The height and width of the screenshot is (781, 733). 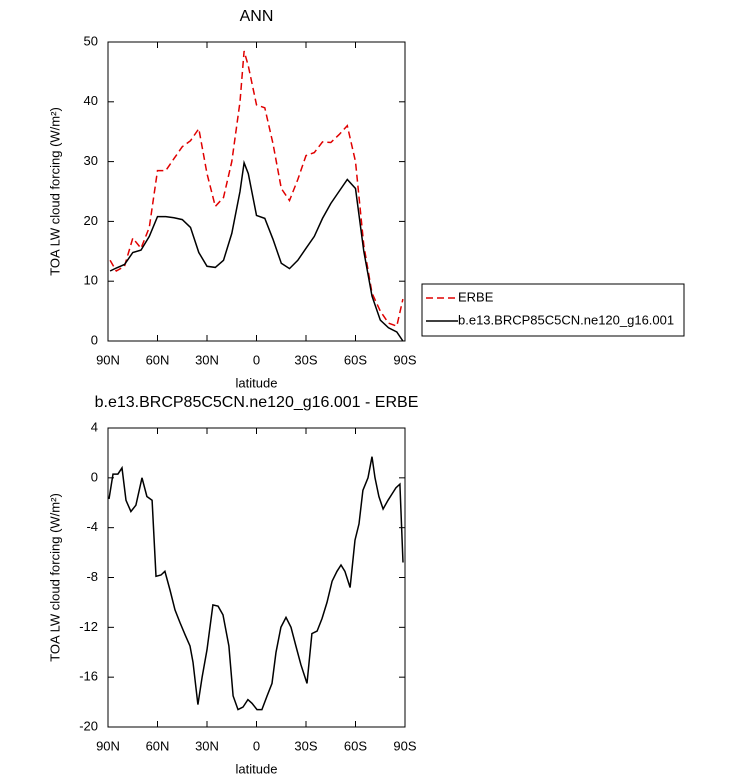 What do you see at coordinates (553, 310) in the screenshot?
I see `legend-box` at bounding box center [553, 310].